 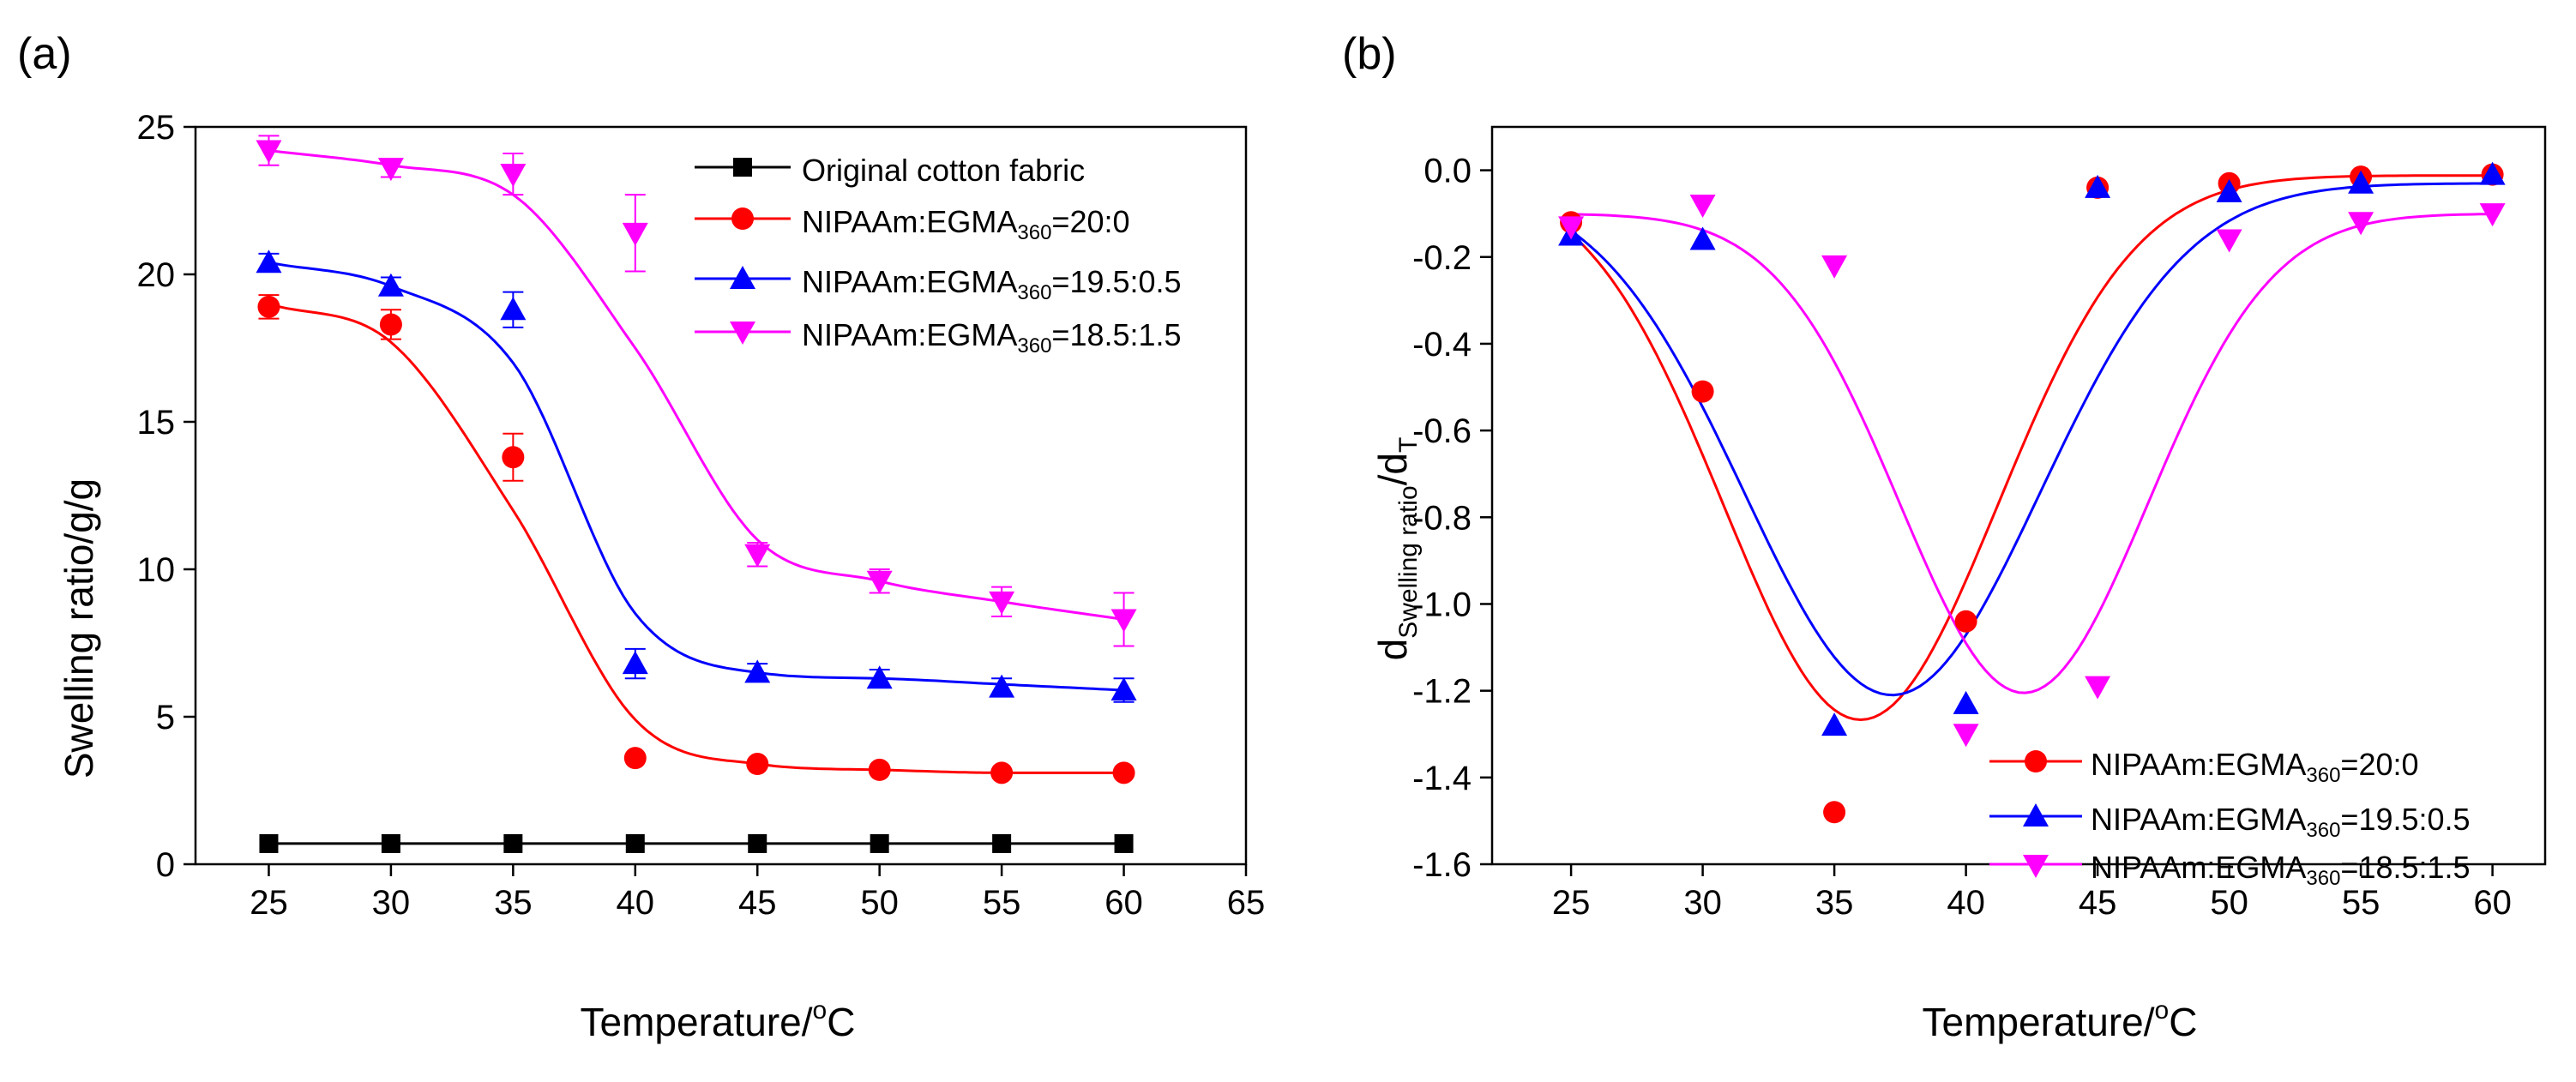 I want to click on panel-a-xlabel-unit: C, so click(x=841, y=1022).